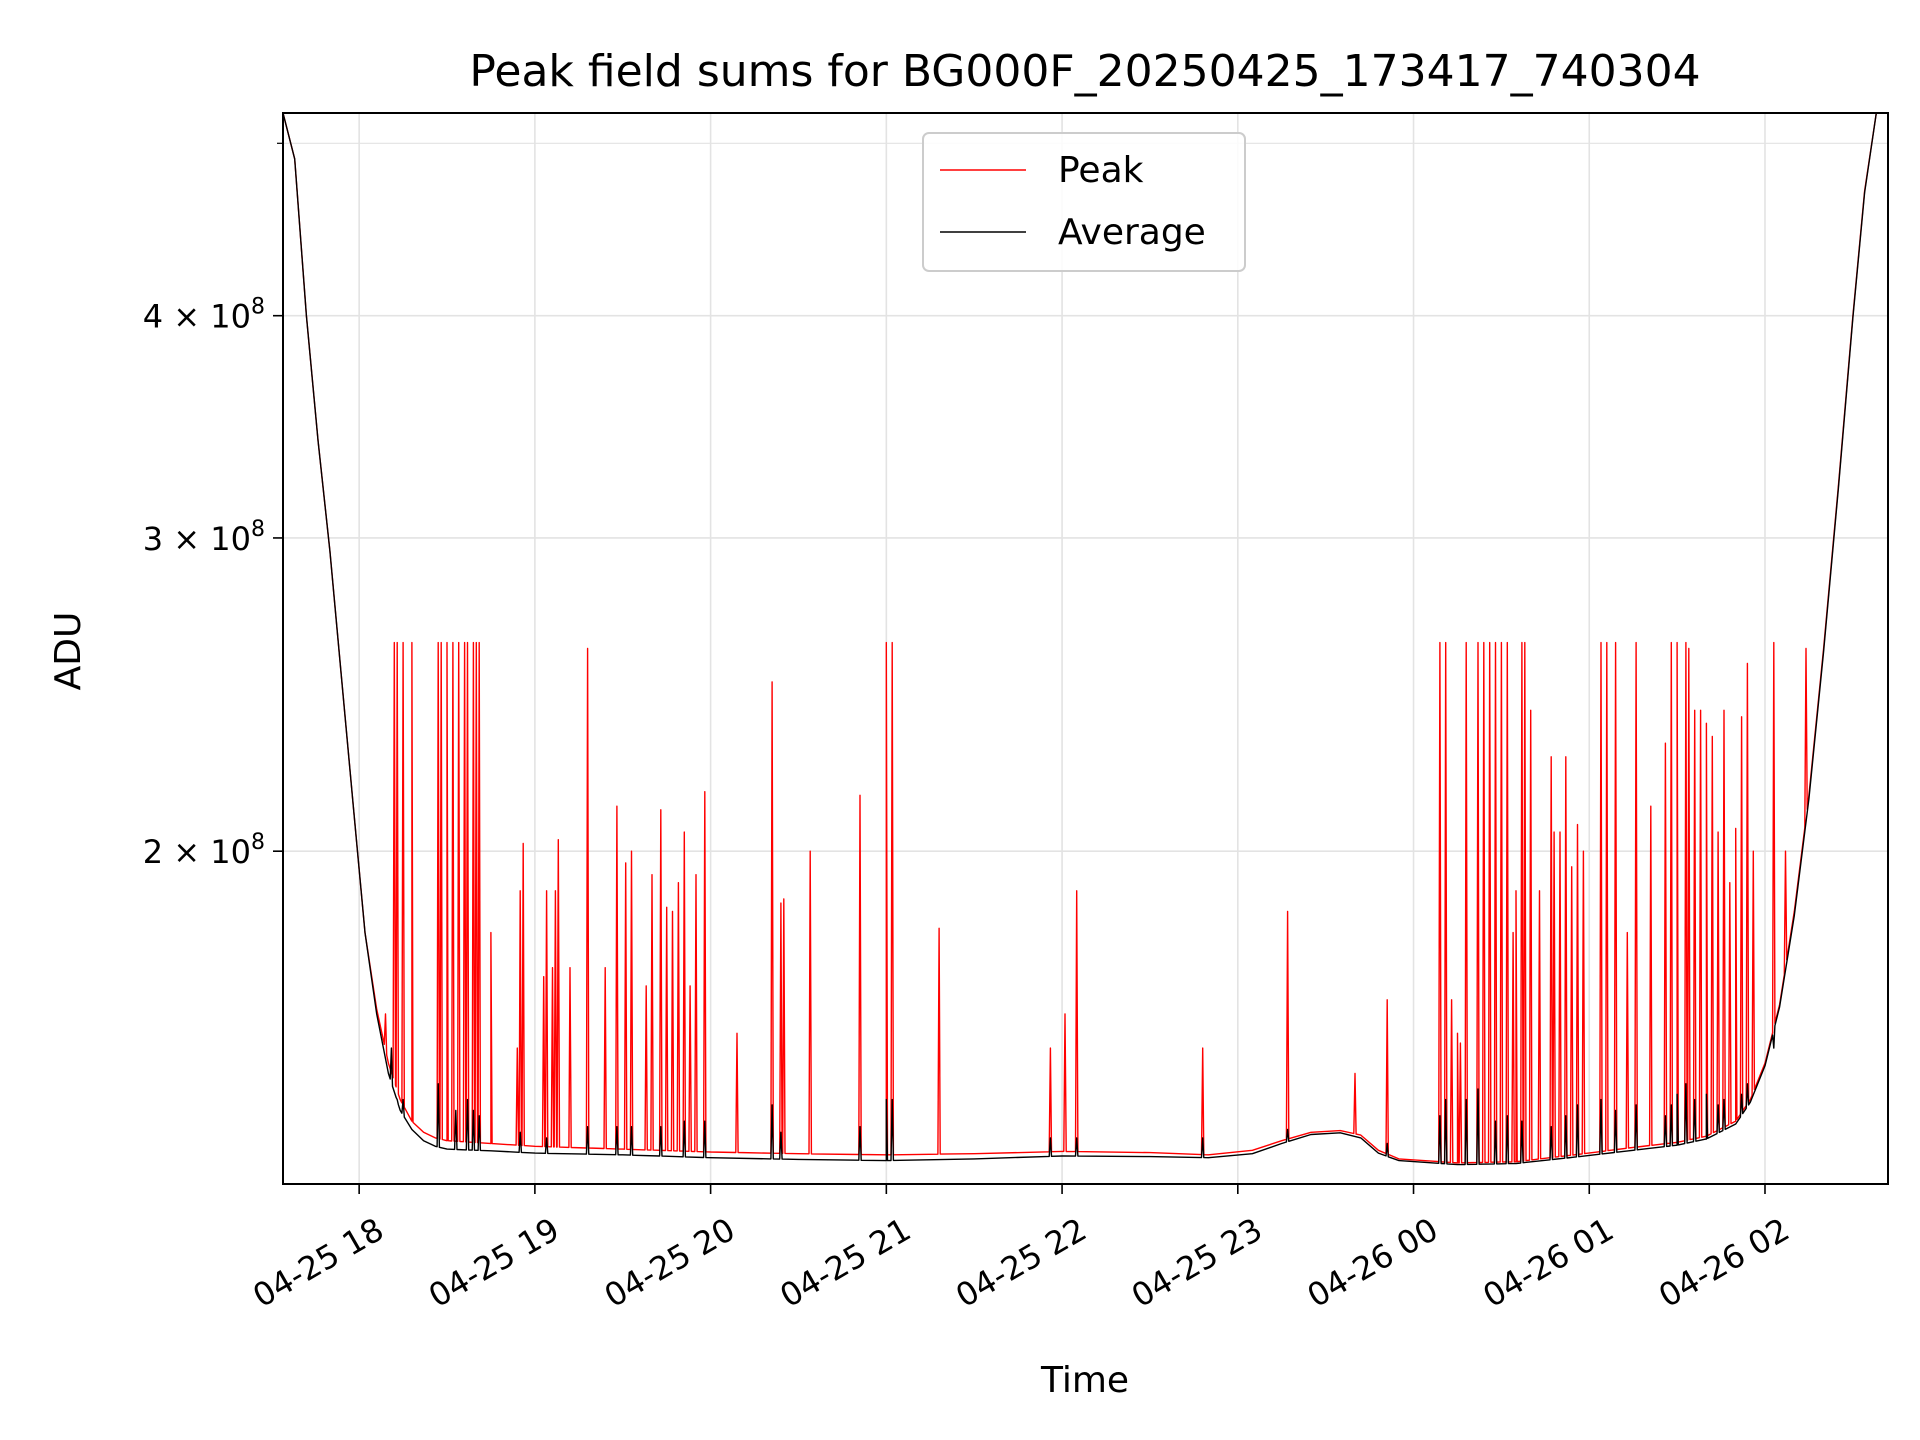 The height and width of the screenshot is (1440, 1920). What do you see at coordinates (204, 315) in the screenshot?
I see `y-tick-label: 4 × 108` at bounding box center [204, 315].